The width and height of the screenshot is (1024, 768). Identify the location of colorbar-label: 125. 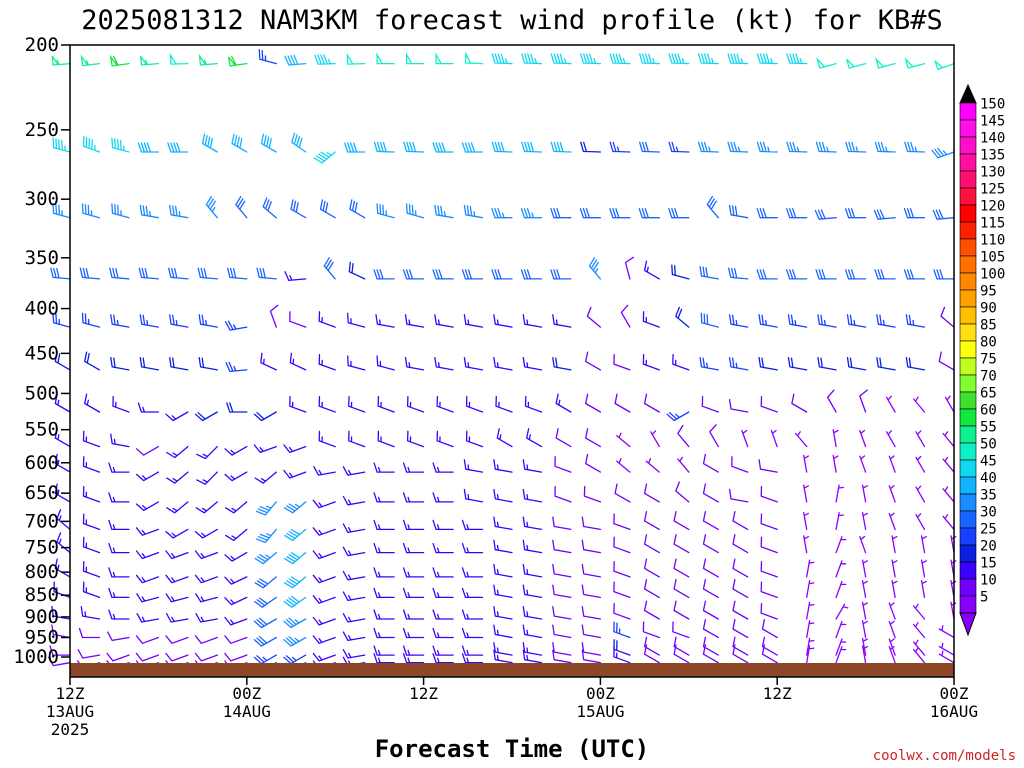
(992, 190).